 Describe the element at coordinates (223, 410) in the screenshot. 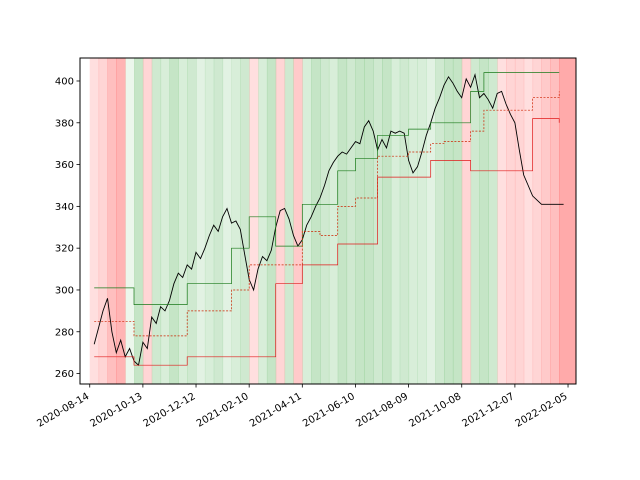

I see `x-tick-label: 2021-02-10` at that location.